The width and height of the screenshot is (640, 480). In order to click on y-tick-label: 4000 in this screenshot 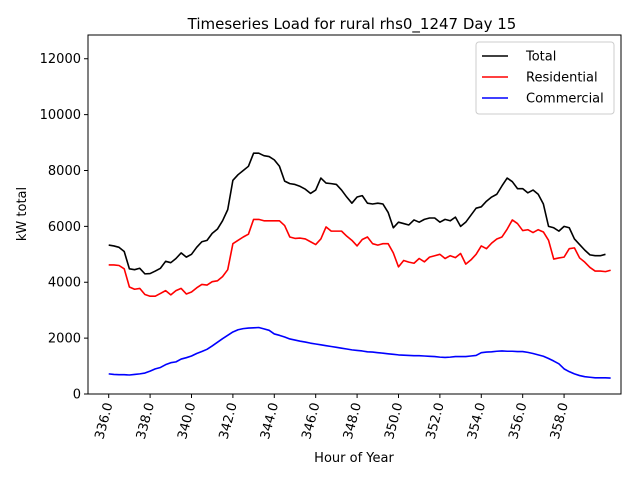, I will do `click(64, 283)`.